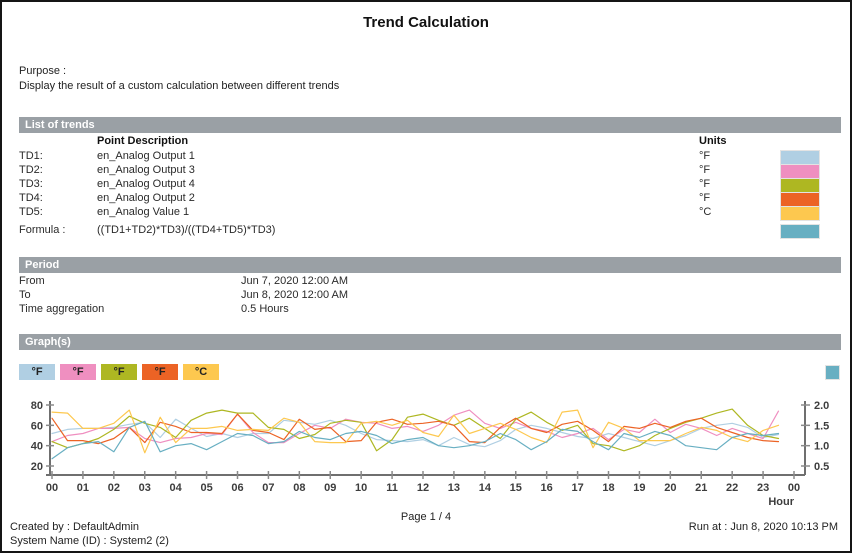 This screenshot has height=553, width=852. Describe the element at coordinates (32, 281) in the screenshot. I see `period-label: From` at that location.